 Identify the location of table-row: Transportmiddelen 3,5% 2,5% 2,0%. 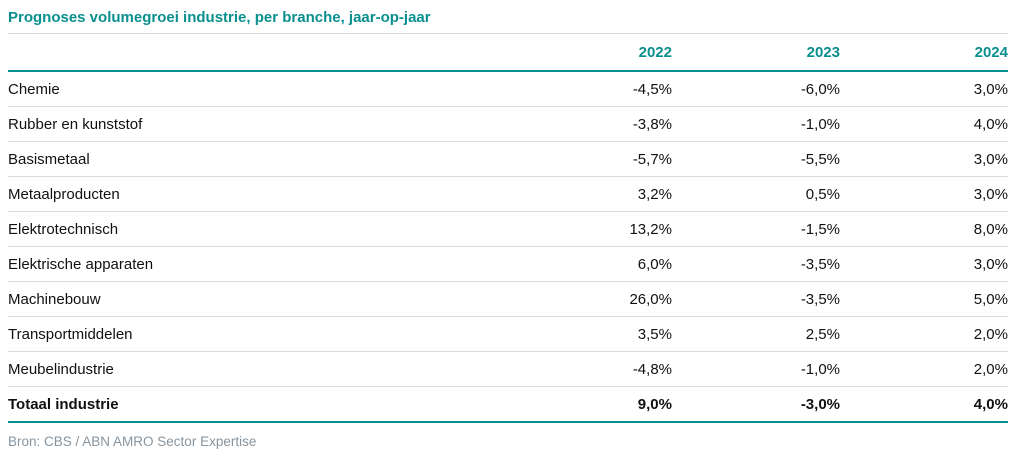
(508, 334).